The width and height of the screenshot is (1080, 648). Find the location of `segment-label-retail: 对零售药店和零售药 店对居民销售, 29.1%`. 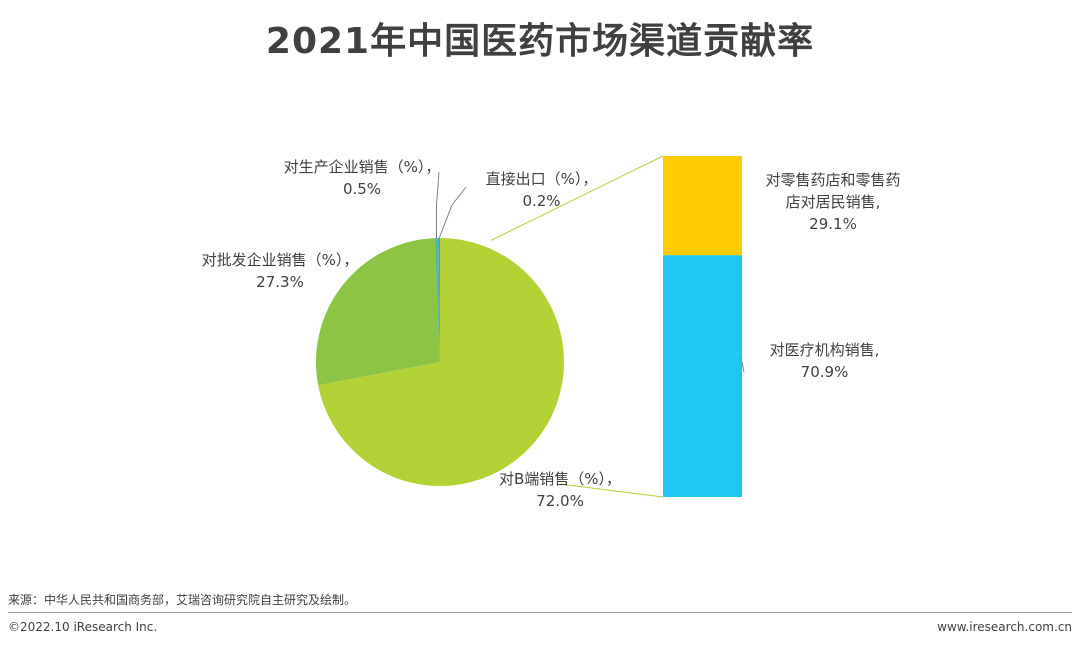

segment-label-retail: 对零售药店和零售药 店对居民销售, 29.1% is located at coordinates (833, 202).